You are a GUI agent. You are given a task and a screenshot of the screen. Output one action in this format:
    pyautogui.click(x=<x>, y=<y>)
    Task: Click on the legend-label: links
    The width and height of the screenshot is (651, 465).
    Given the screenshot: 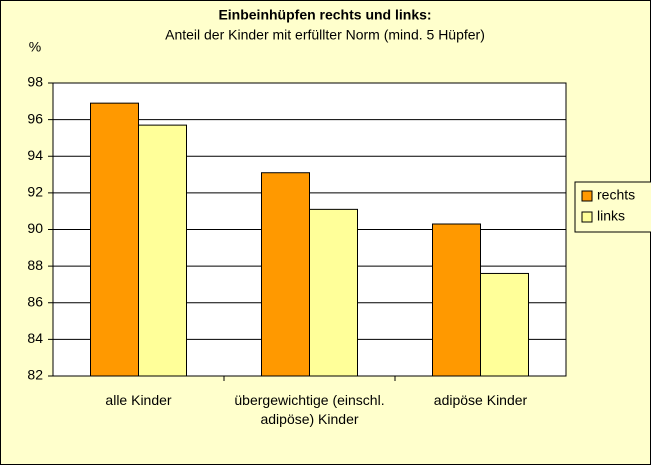 What is the action you would take?
    pyautogui.click(x=611, y=216)
    